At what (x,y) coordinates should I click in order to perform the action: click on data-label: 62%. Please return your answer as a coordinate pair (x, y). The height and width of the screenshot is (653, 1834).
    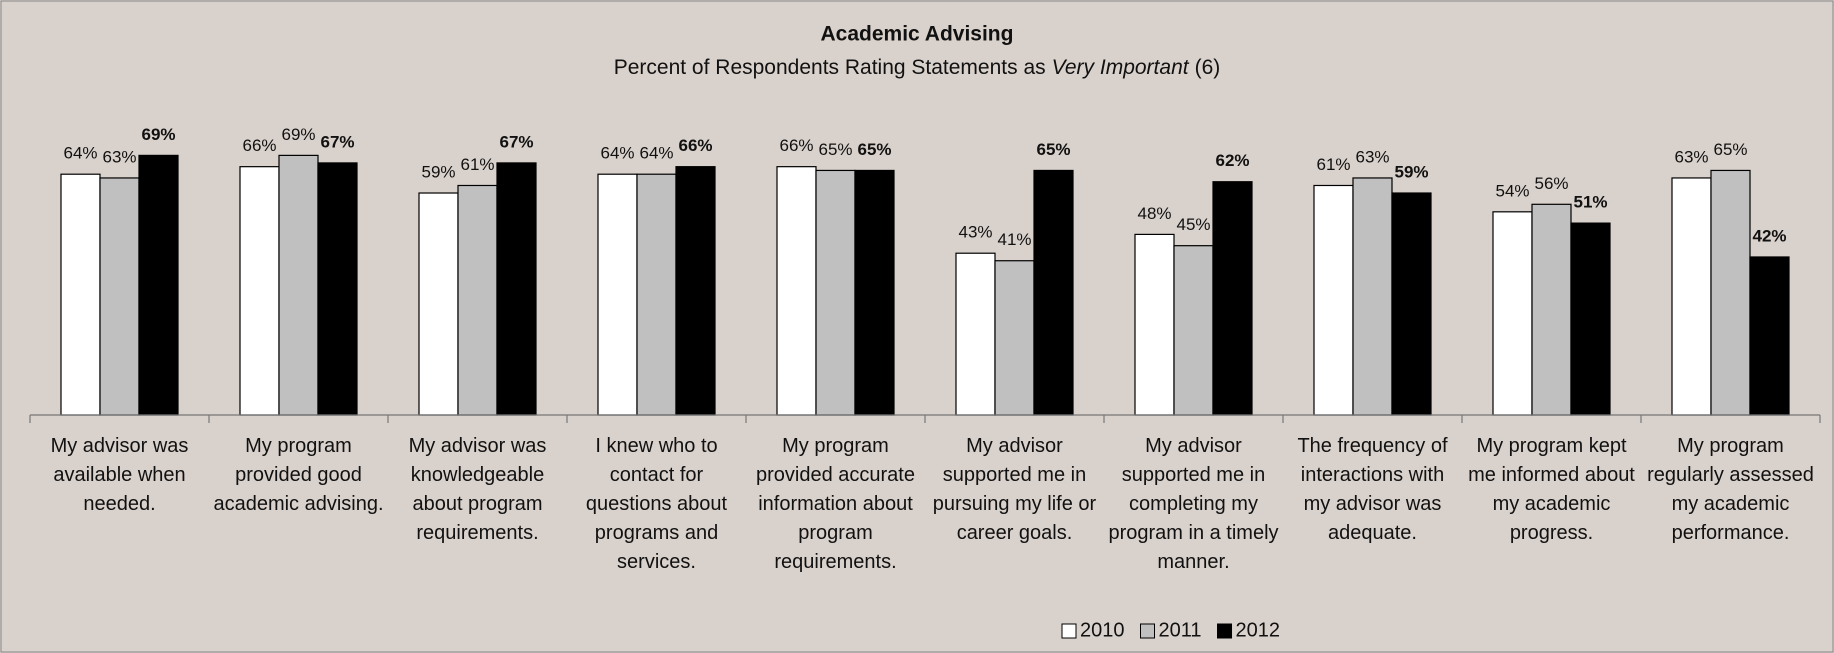
    Looking at the image, I should click on (1232, 160).